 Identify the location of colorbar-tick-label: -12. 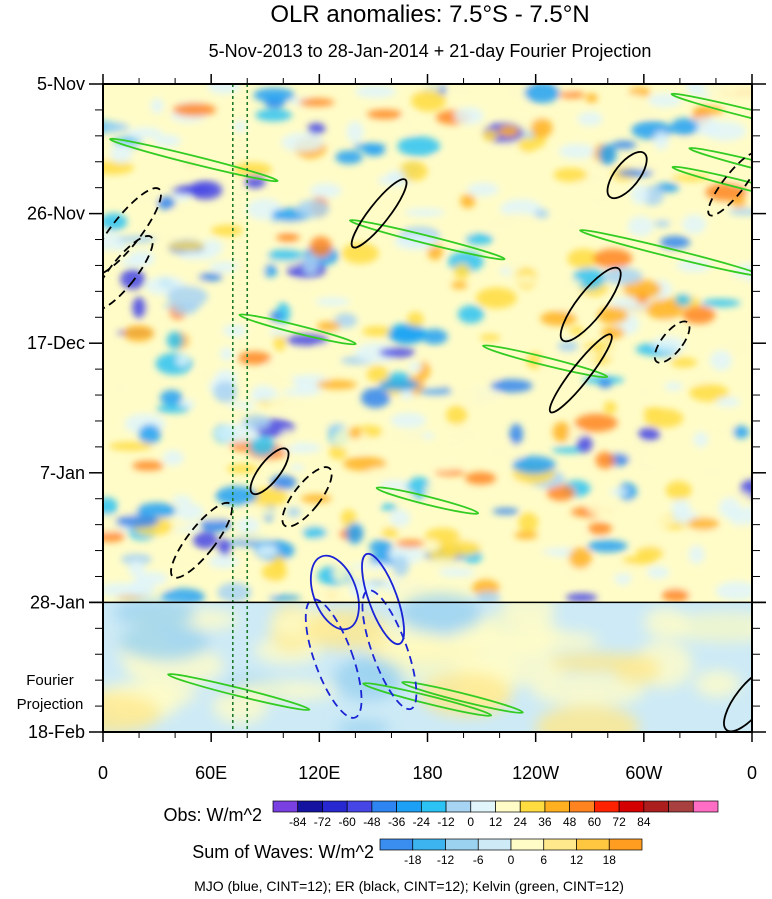
(446, 860).